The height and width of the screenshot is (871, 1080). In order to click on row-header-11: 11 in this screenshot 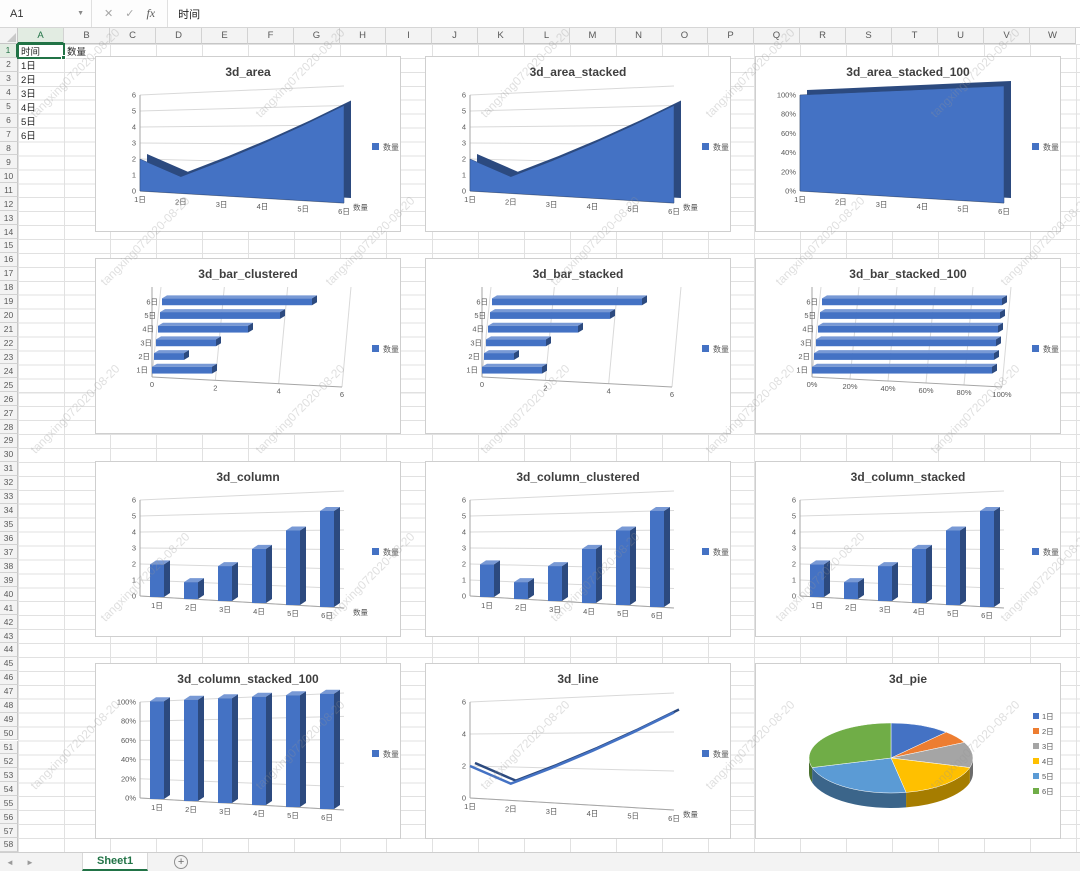, I will do `click(9, 190)`.